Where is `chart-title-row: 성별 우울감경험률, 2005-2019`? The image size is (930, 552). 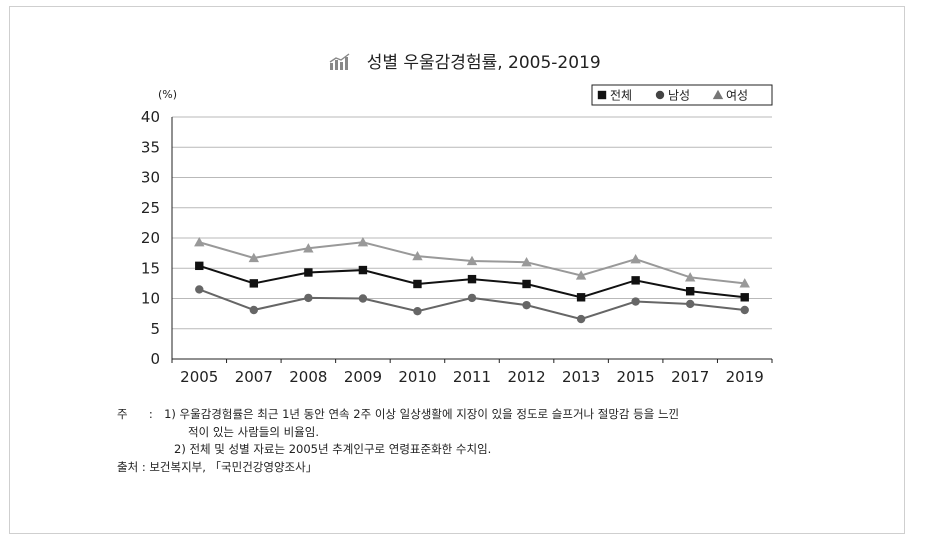
chart-title-row: 성별 우울감경험률, 2005-2019 is located at coordinates (465, 62).